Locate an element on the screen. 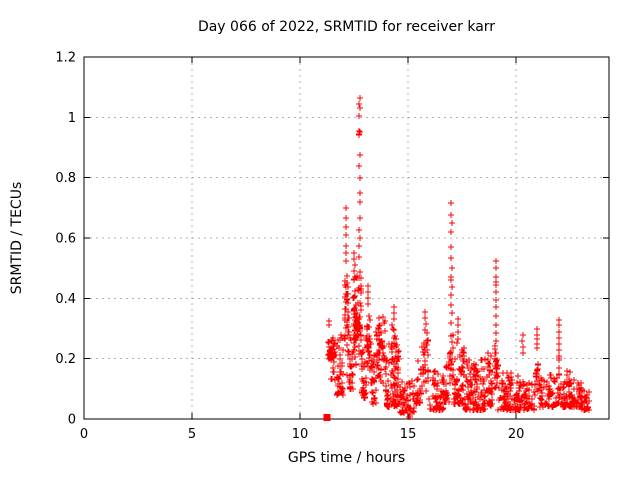  y-tick-label: 0.2 is located at coordinates (65, 359).